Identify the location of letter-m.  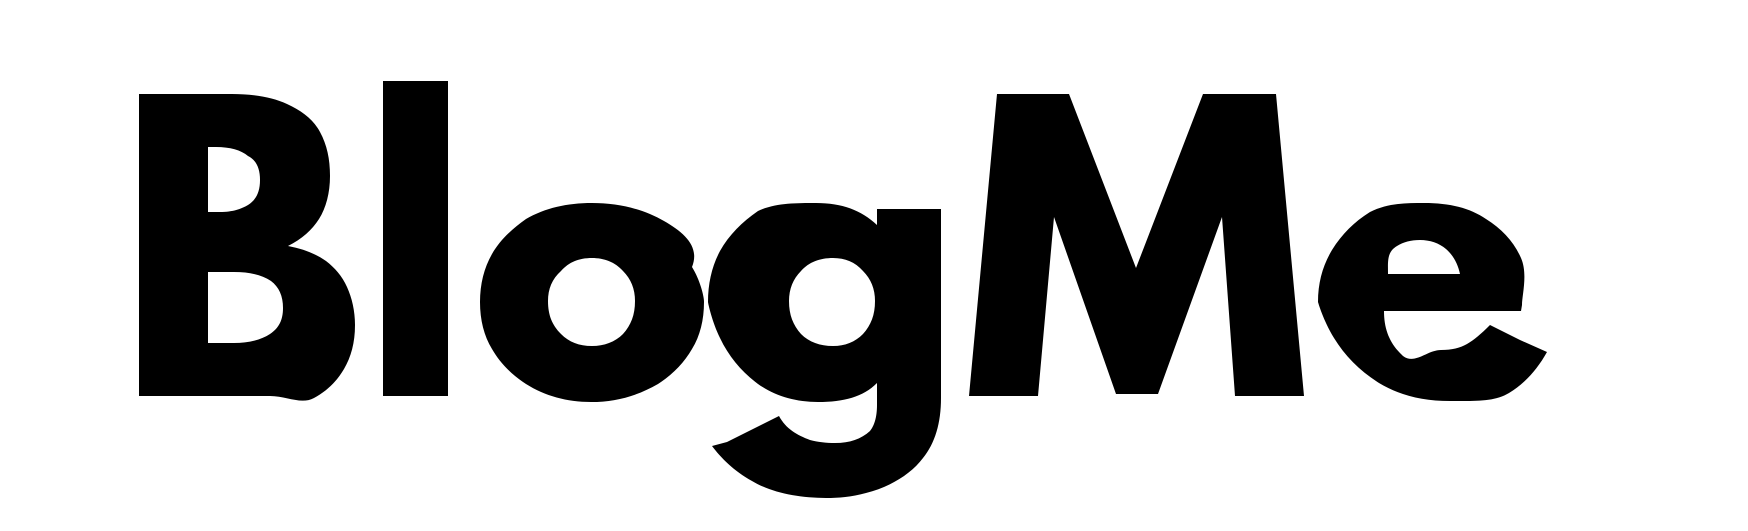
(1136, 245).